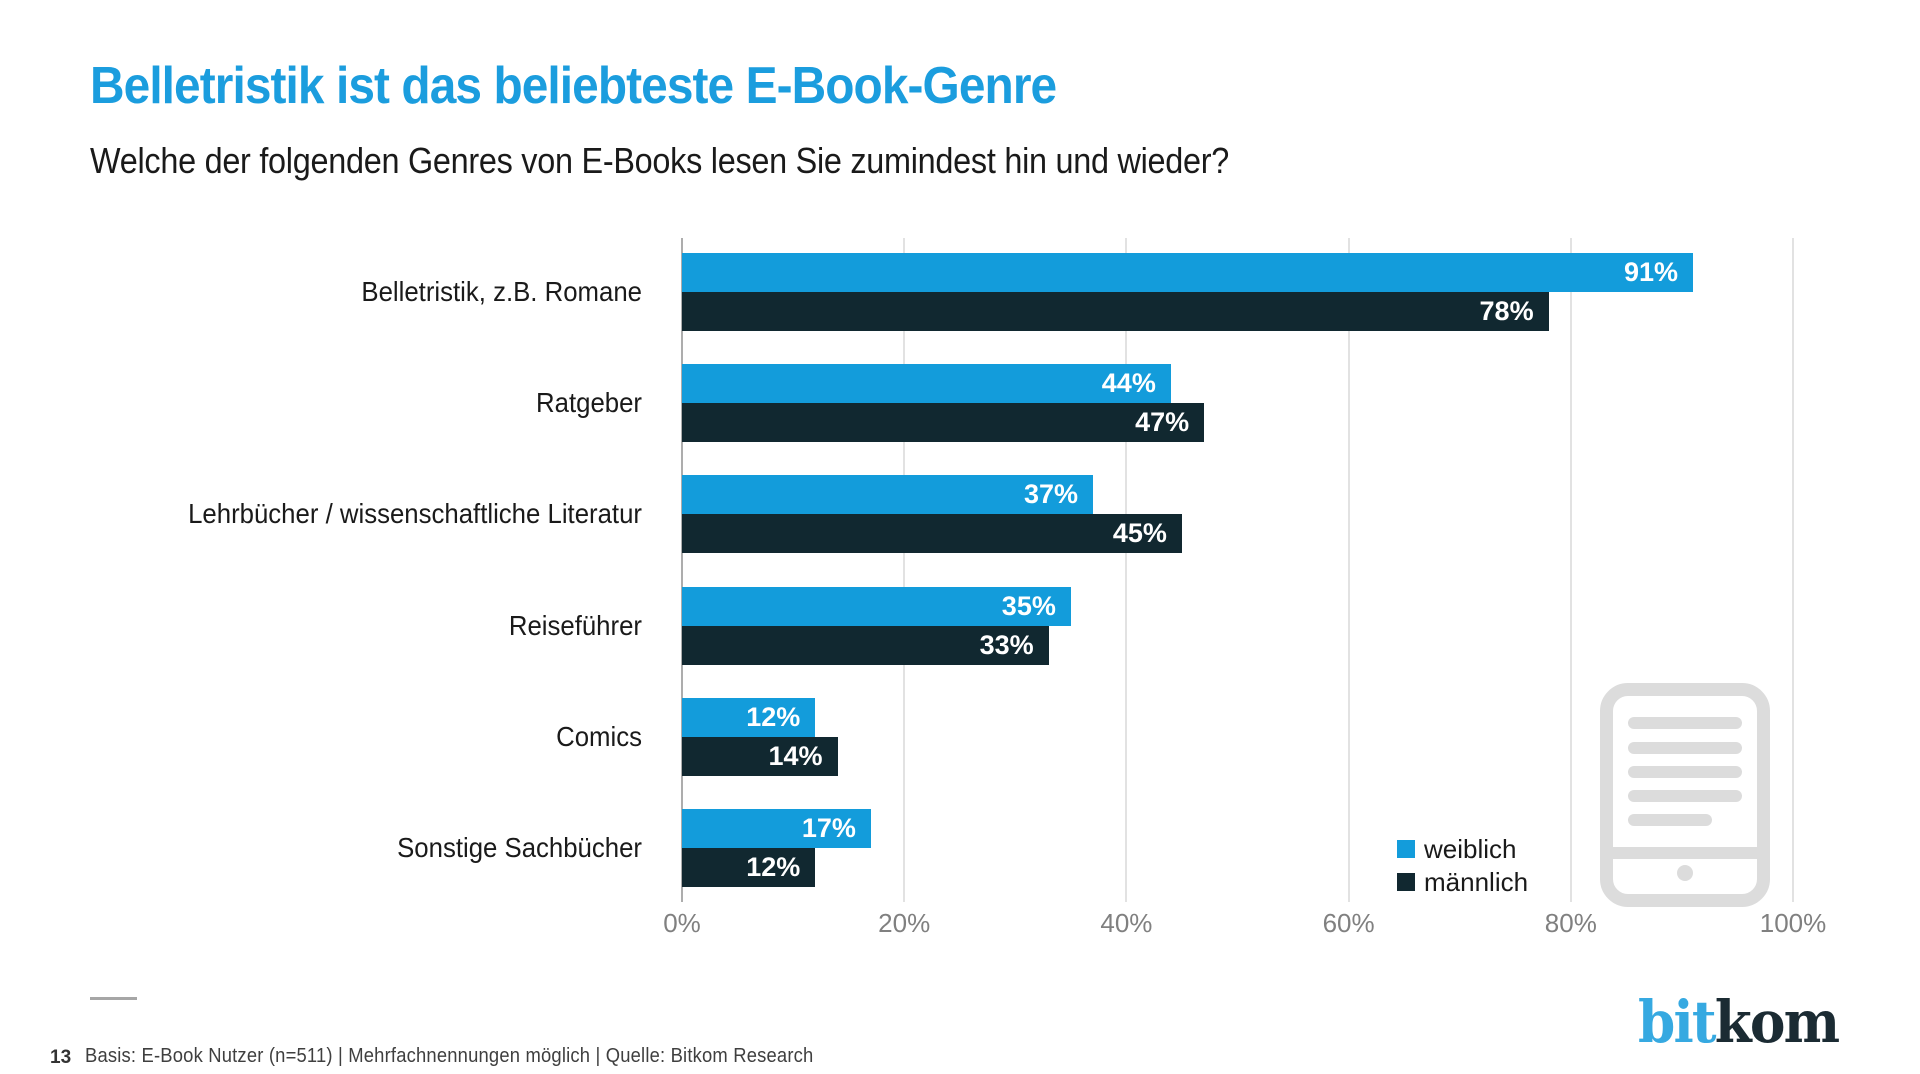 The width and height of the screenshot is (1920, 1074). I want to click on legend-label: männlich, so click(1476, 881).